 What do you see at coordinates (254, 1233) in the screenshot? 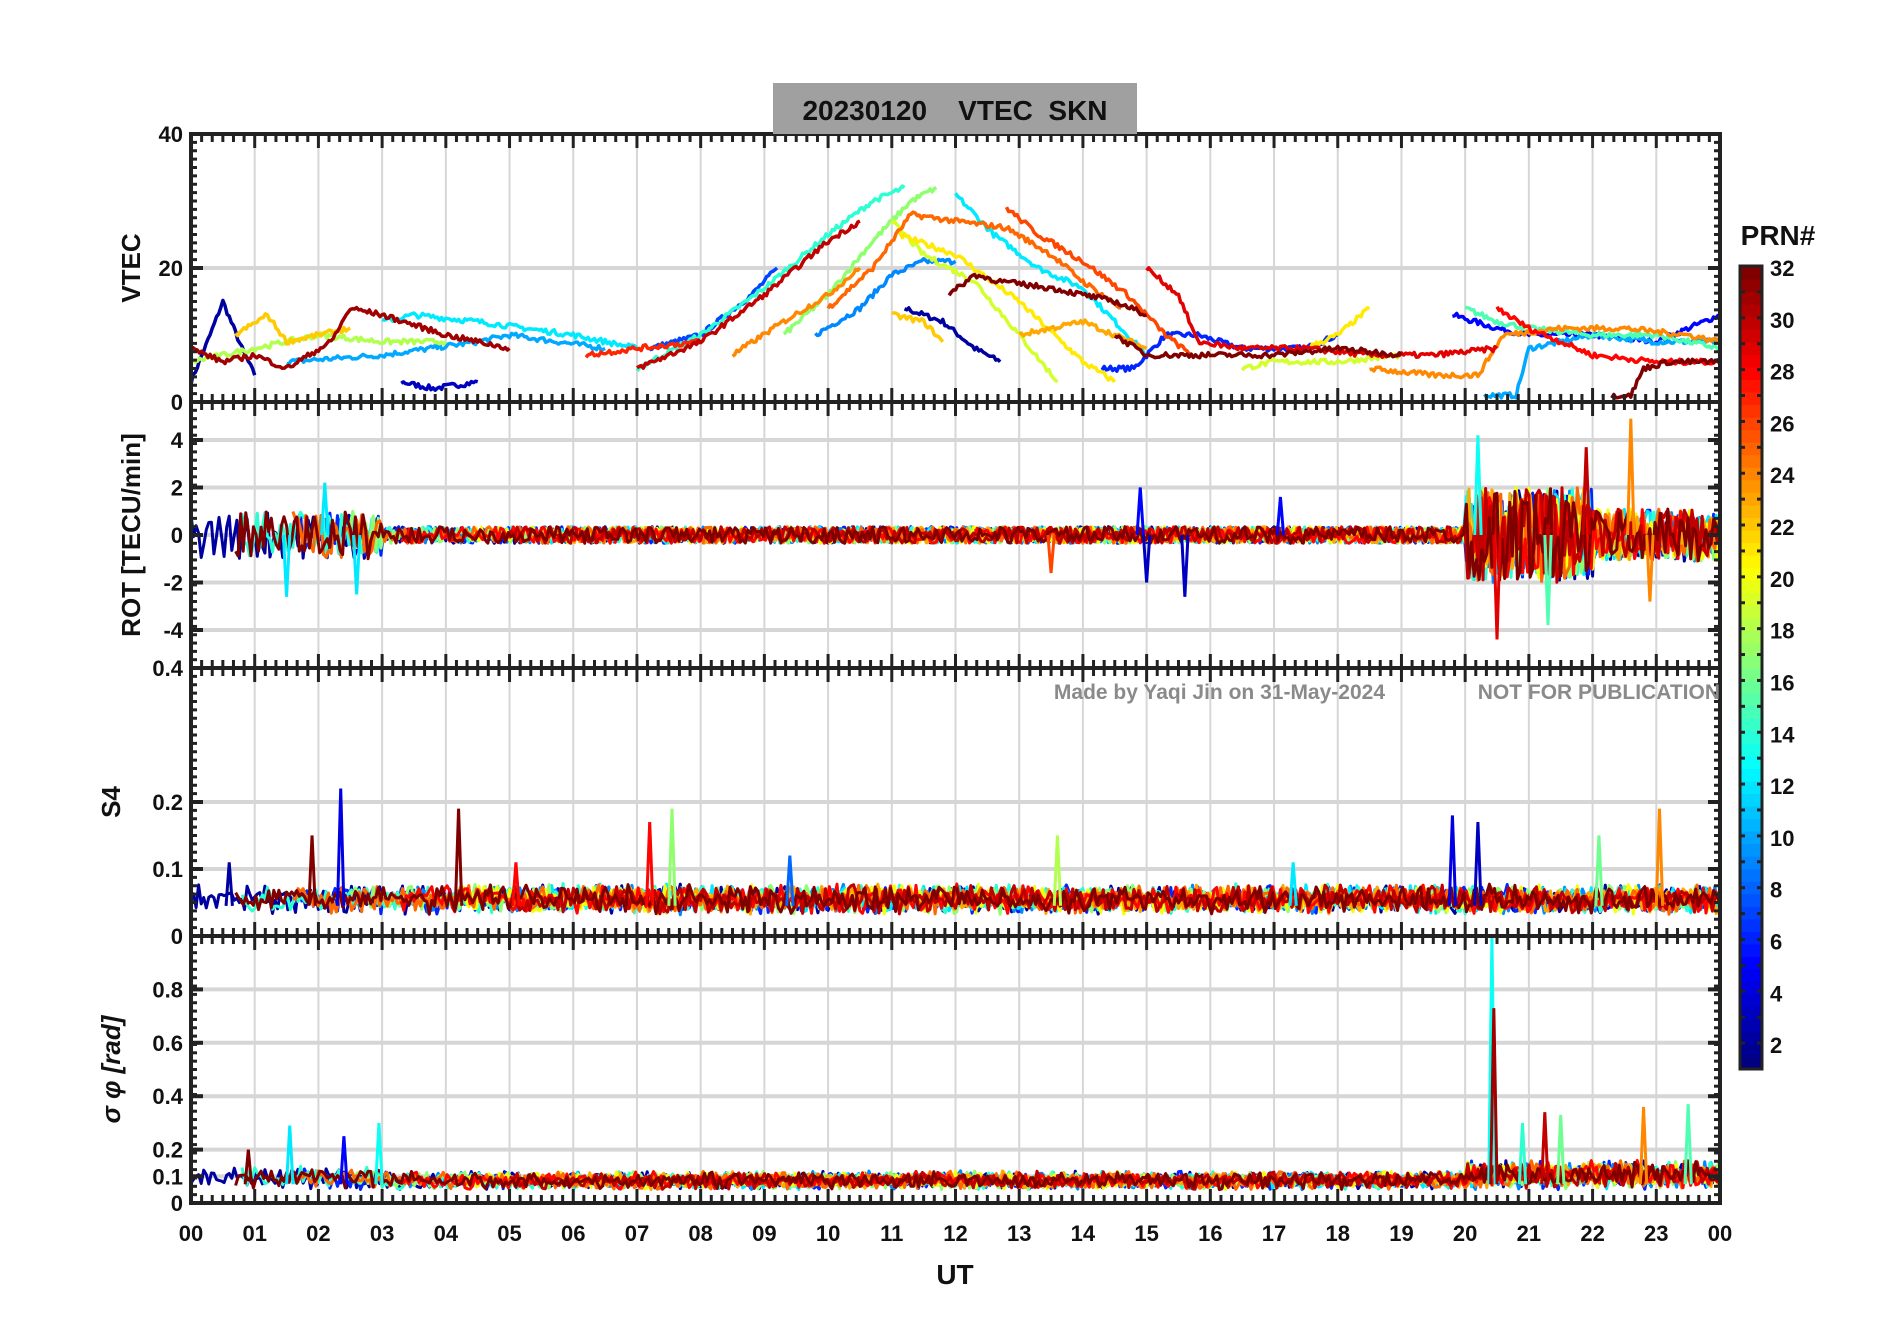
I see `x-tick-label: 01` at bounding box center [254, 1233].